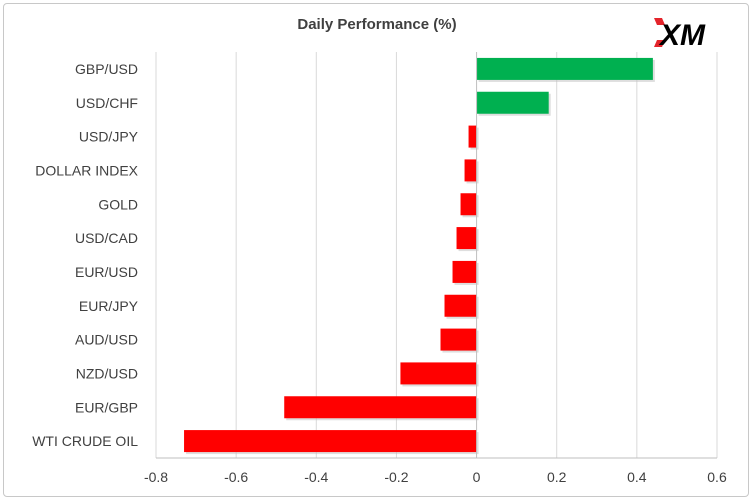 This screenshot has width=754, height=503. Describe the element at coordinates (377, 24) in the screenshot. I see `chart-title: Daily Performance (%)` at that location.